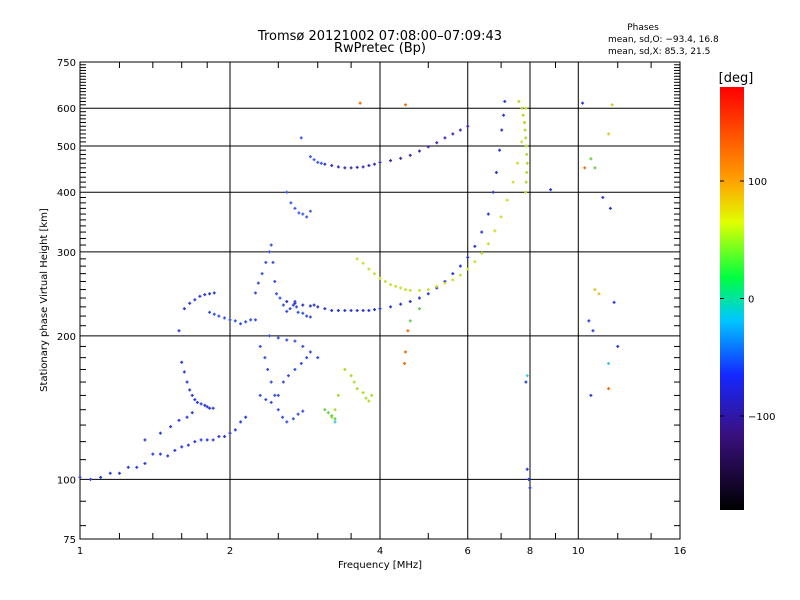  What do you see at coordinates (44, 300) in the screenshot?
I see `y-axis-label: Stationary phase Virtual Height [km]` at bounding box center [44, 300].